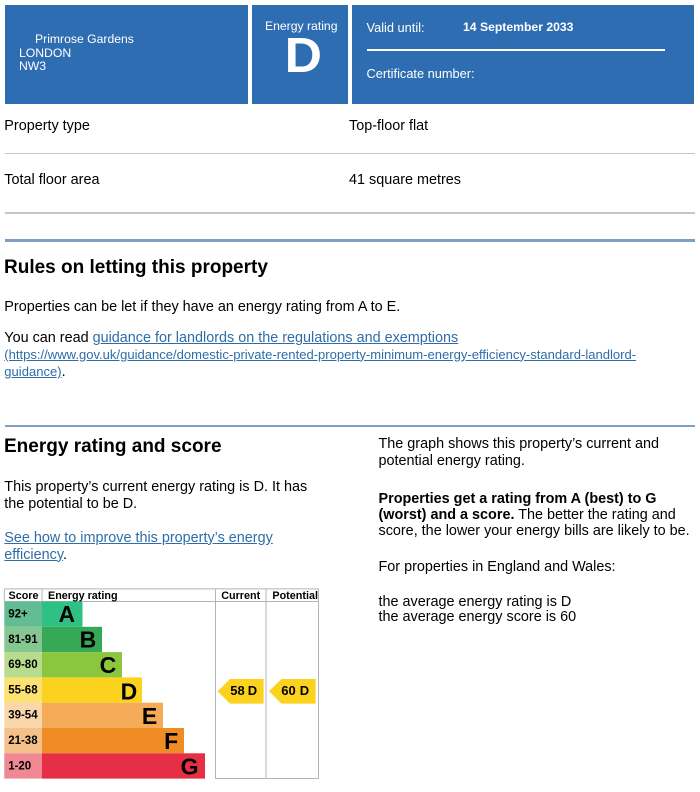  Describe the element at coordinates (23, 690) in the screenshot. I see `svg-text: 55-68` at that location.